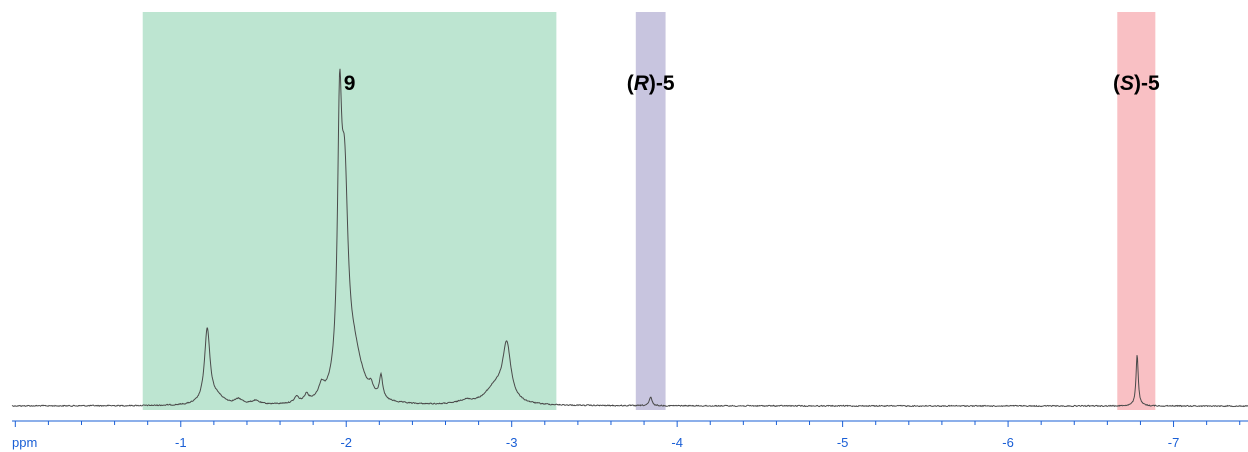  What do you see at coordinates (181, 442) in the screenshot?
I see `x-tick-label: -1` at bounding box center [181, 442].